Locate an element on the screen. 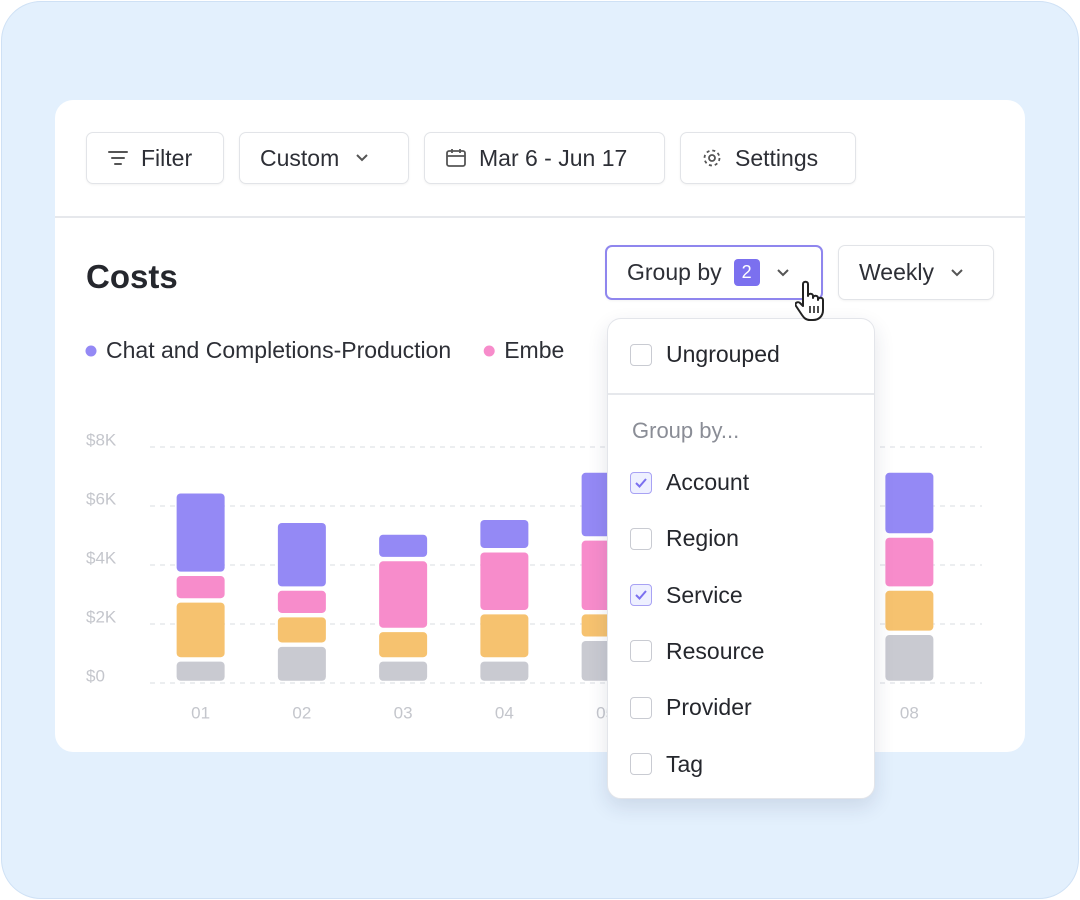  chart-title: Costs is located at coordinates (132, 276).